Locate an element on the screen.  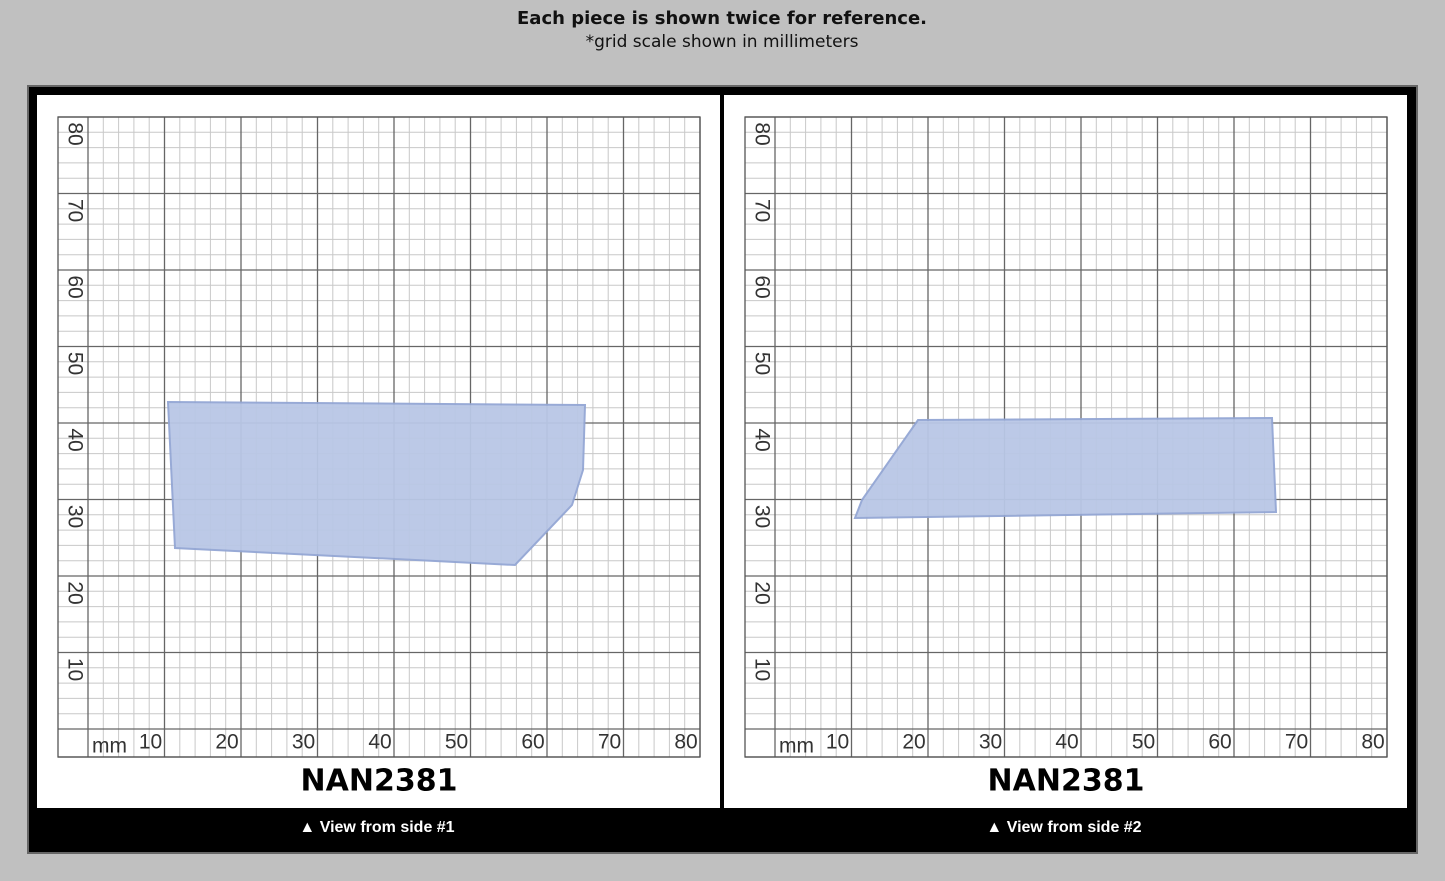
caption: ▲ View from side #1 is located at coordinates (376, 827).